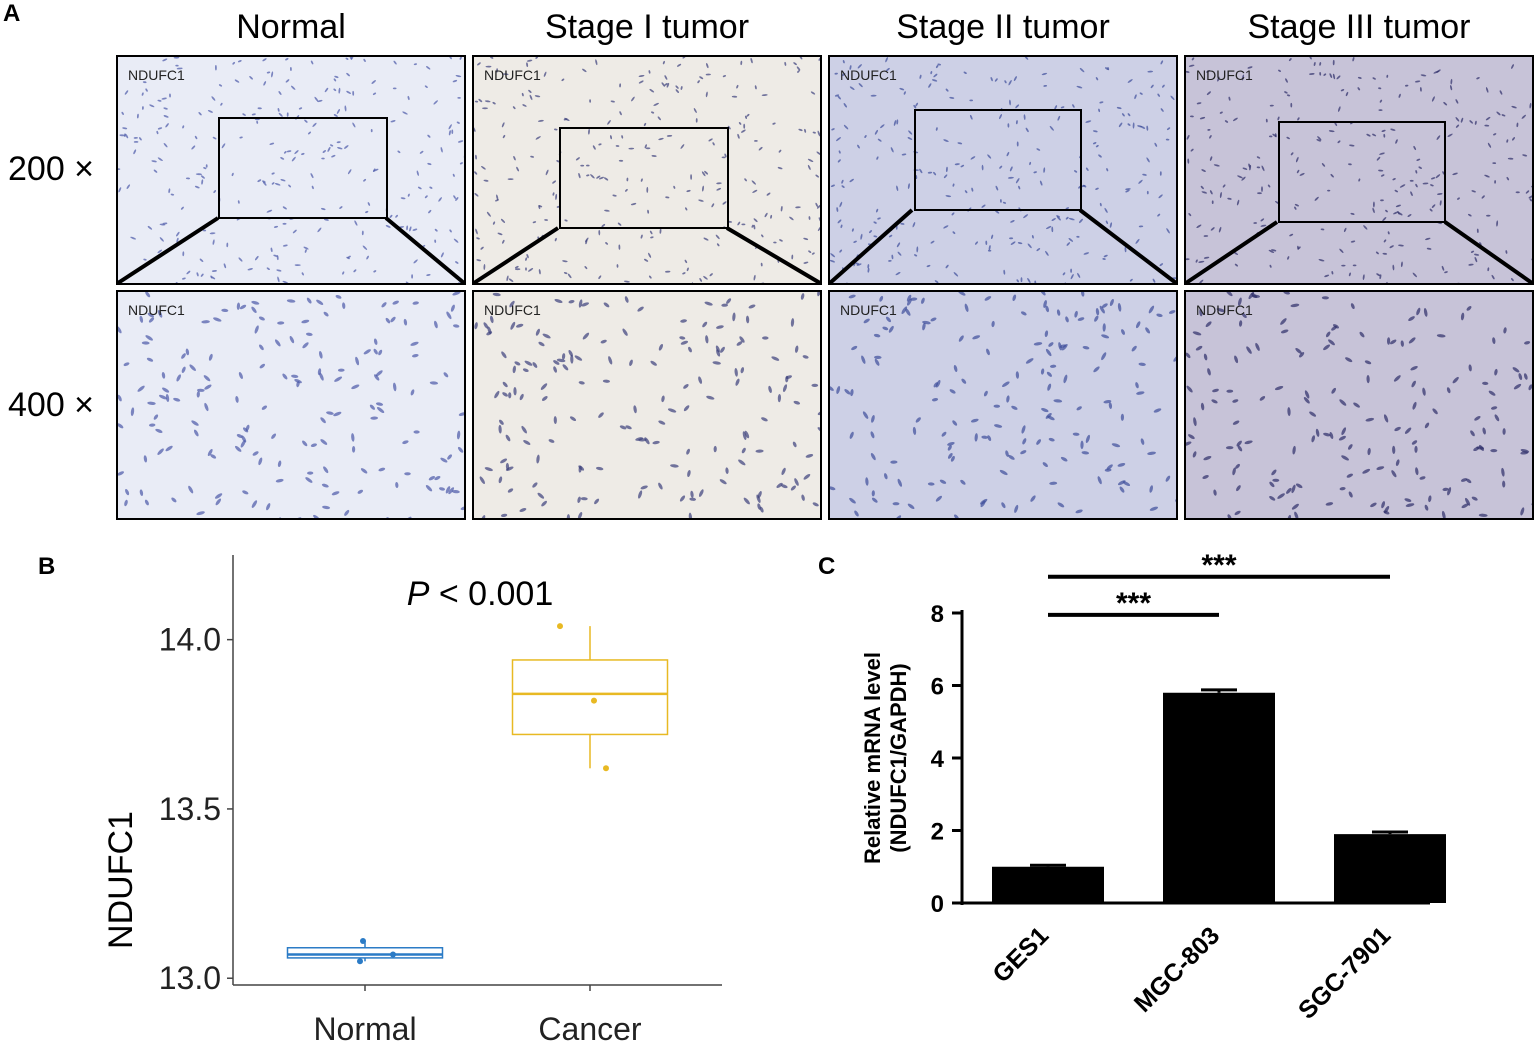 This screenshot has height=1050, width=1535. Describe the element at coordinates (121, 880) in the screenshot. I see `boxplot-y-axis-label: NDUFC1` at that location.